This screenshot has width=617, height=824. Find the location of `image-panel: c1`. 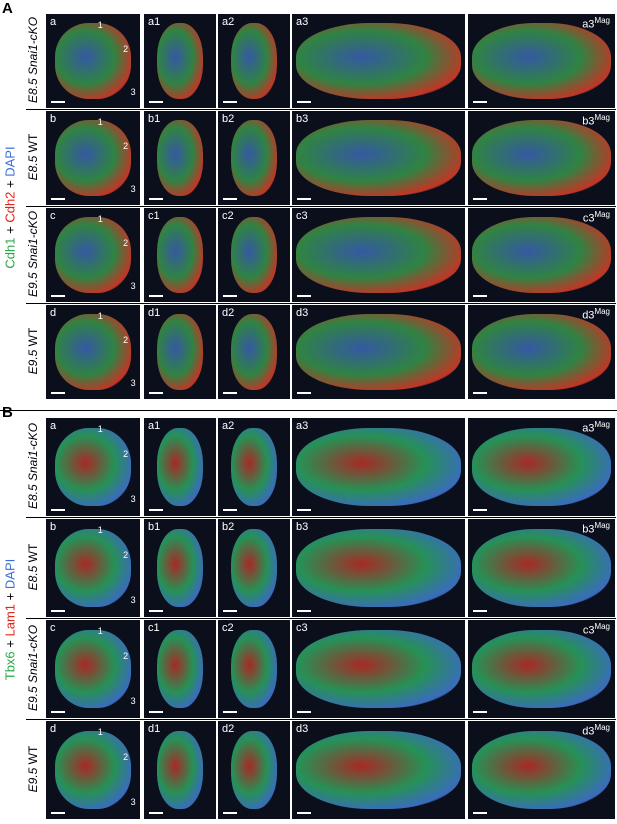

image-panel: c1 is located at coordinates (180, 255).